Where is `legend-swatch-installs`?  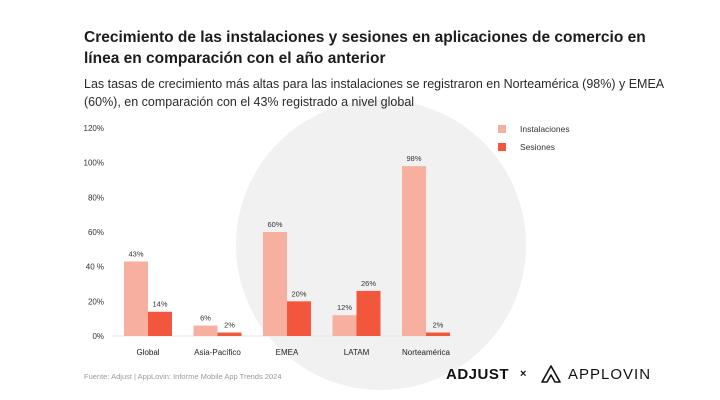 legend-swatch-installs is located at coordinates (502, 129).